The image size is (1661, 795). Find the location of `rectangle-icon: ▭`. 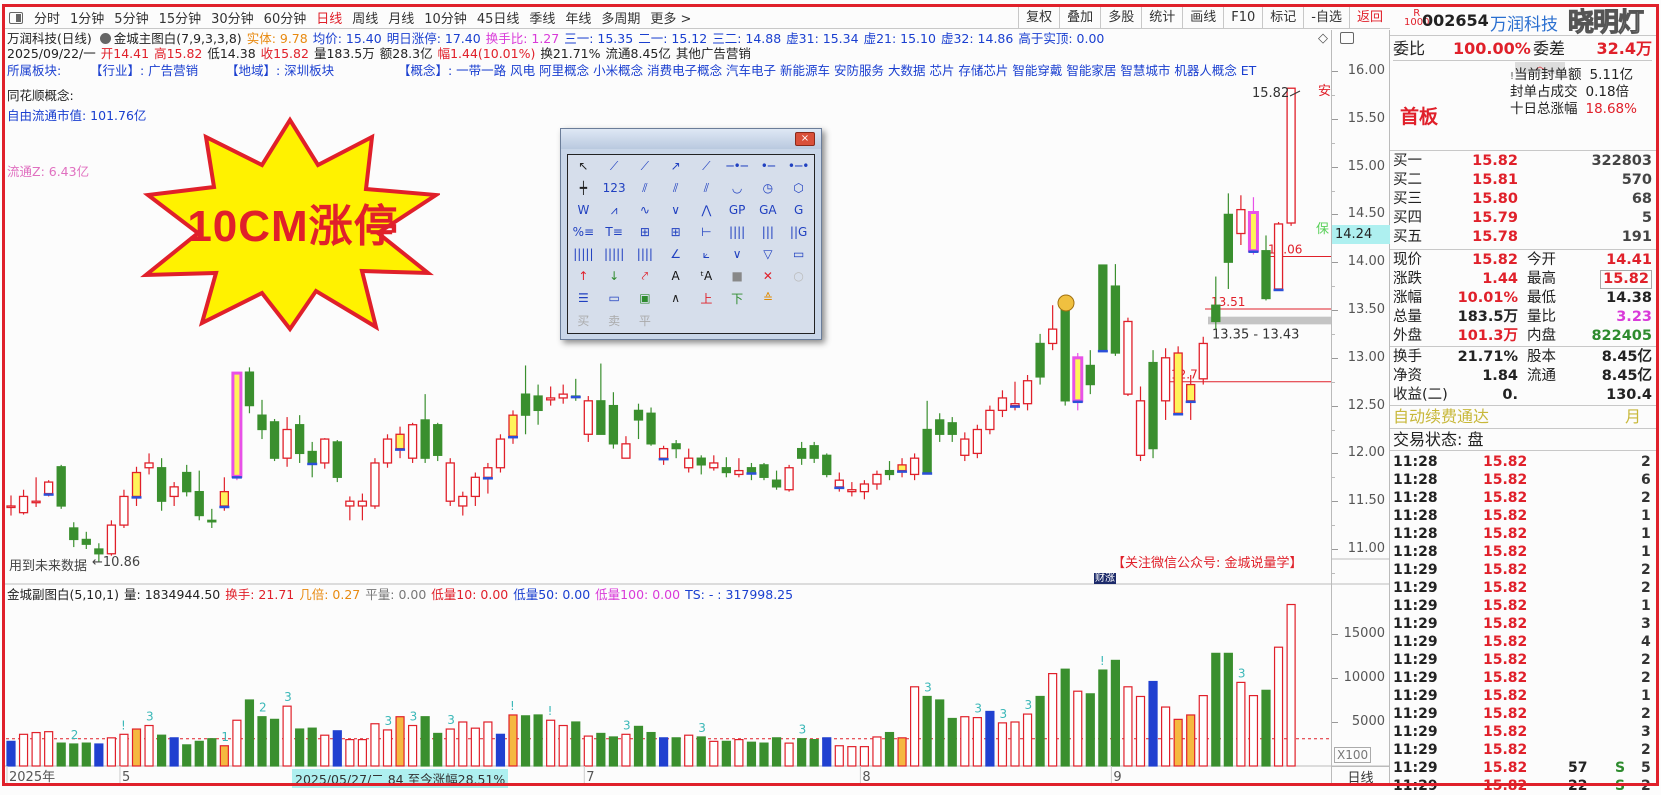

rectangle-icon: ▭ is located at coordinates (798, 254).